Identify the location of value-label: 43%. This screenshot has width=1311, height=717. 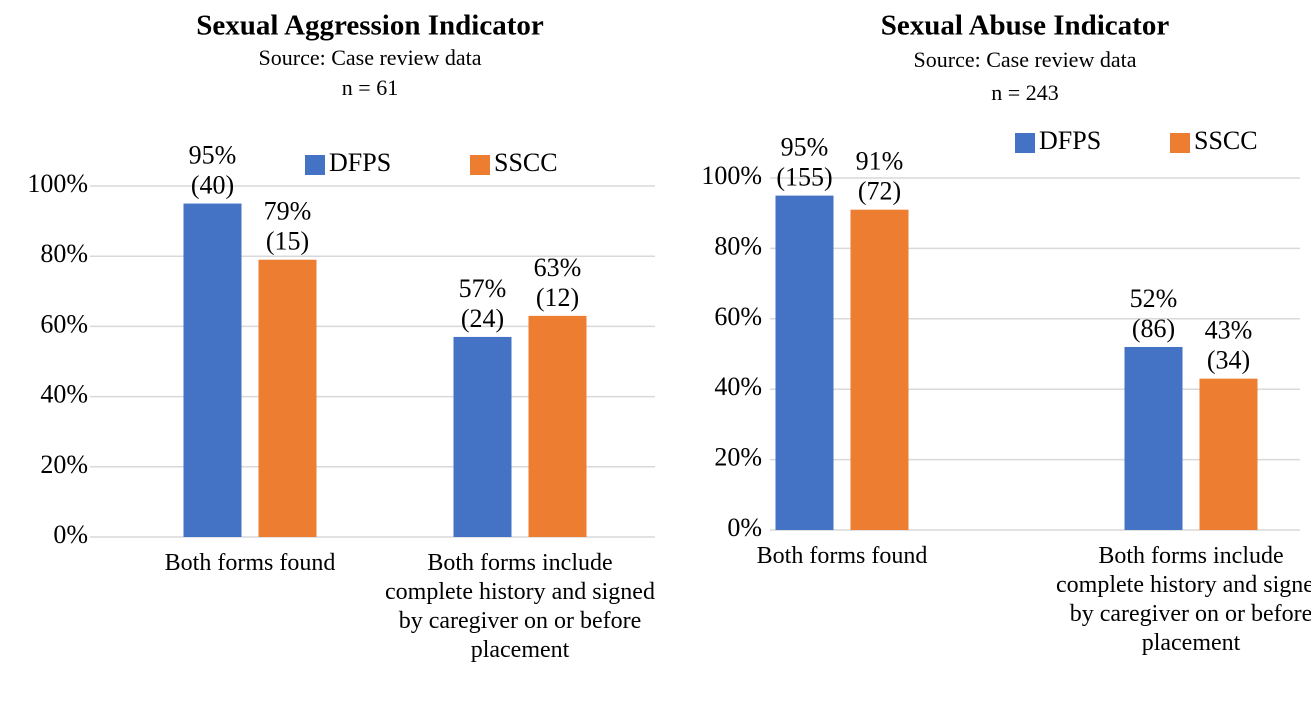
(1229, 330).